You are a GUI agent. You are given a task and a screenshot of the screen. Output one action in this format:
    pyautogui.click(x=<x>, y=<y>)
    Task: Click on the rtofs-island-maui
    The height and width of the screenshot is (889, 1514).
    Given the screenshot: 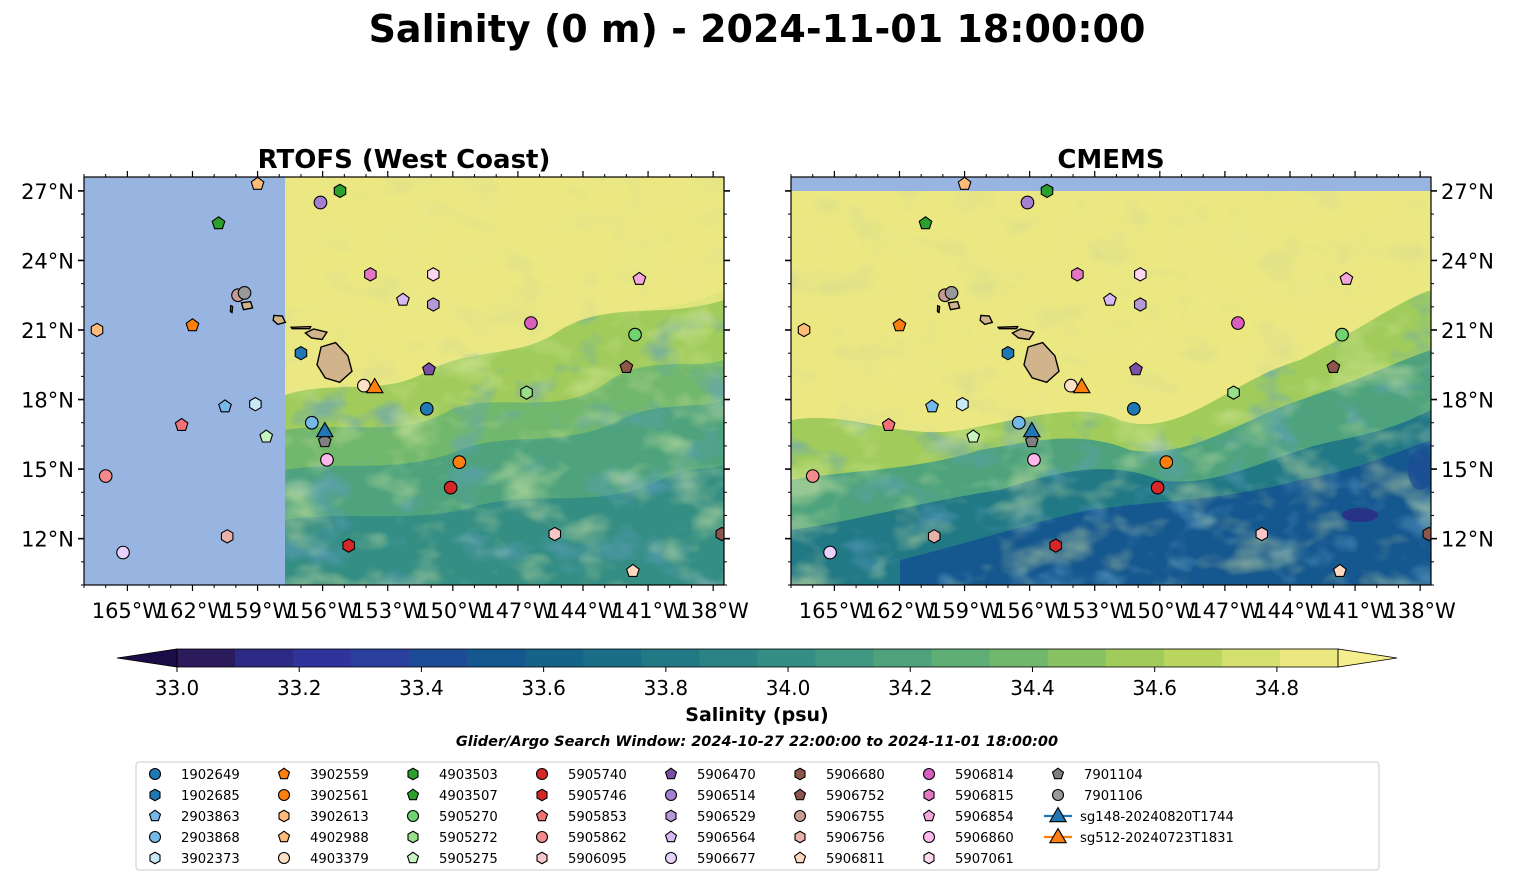 What is the action you would take?
    pyautogui.click(x=316, y=334)
    